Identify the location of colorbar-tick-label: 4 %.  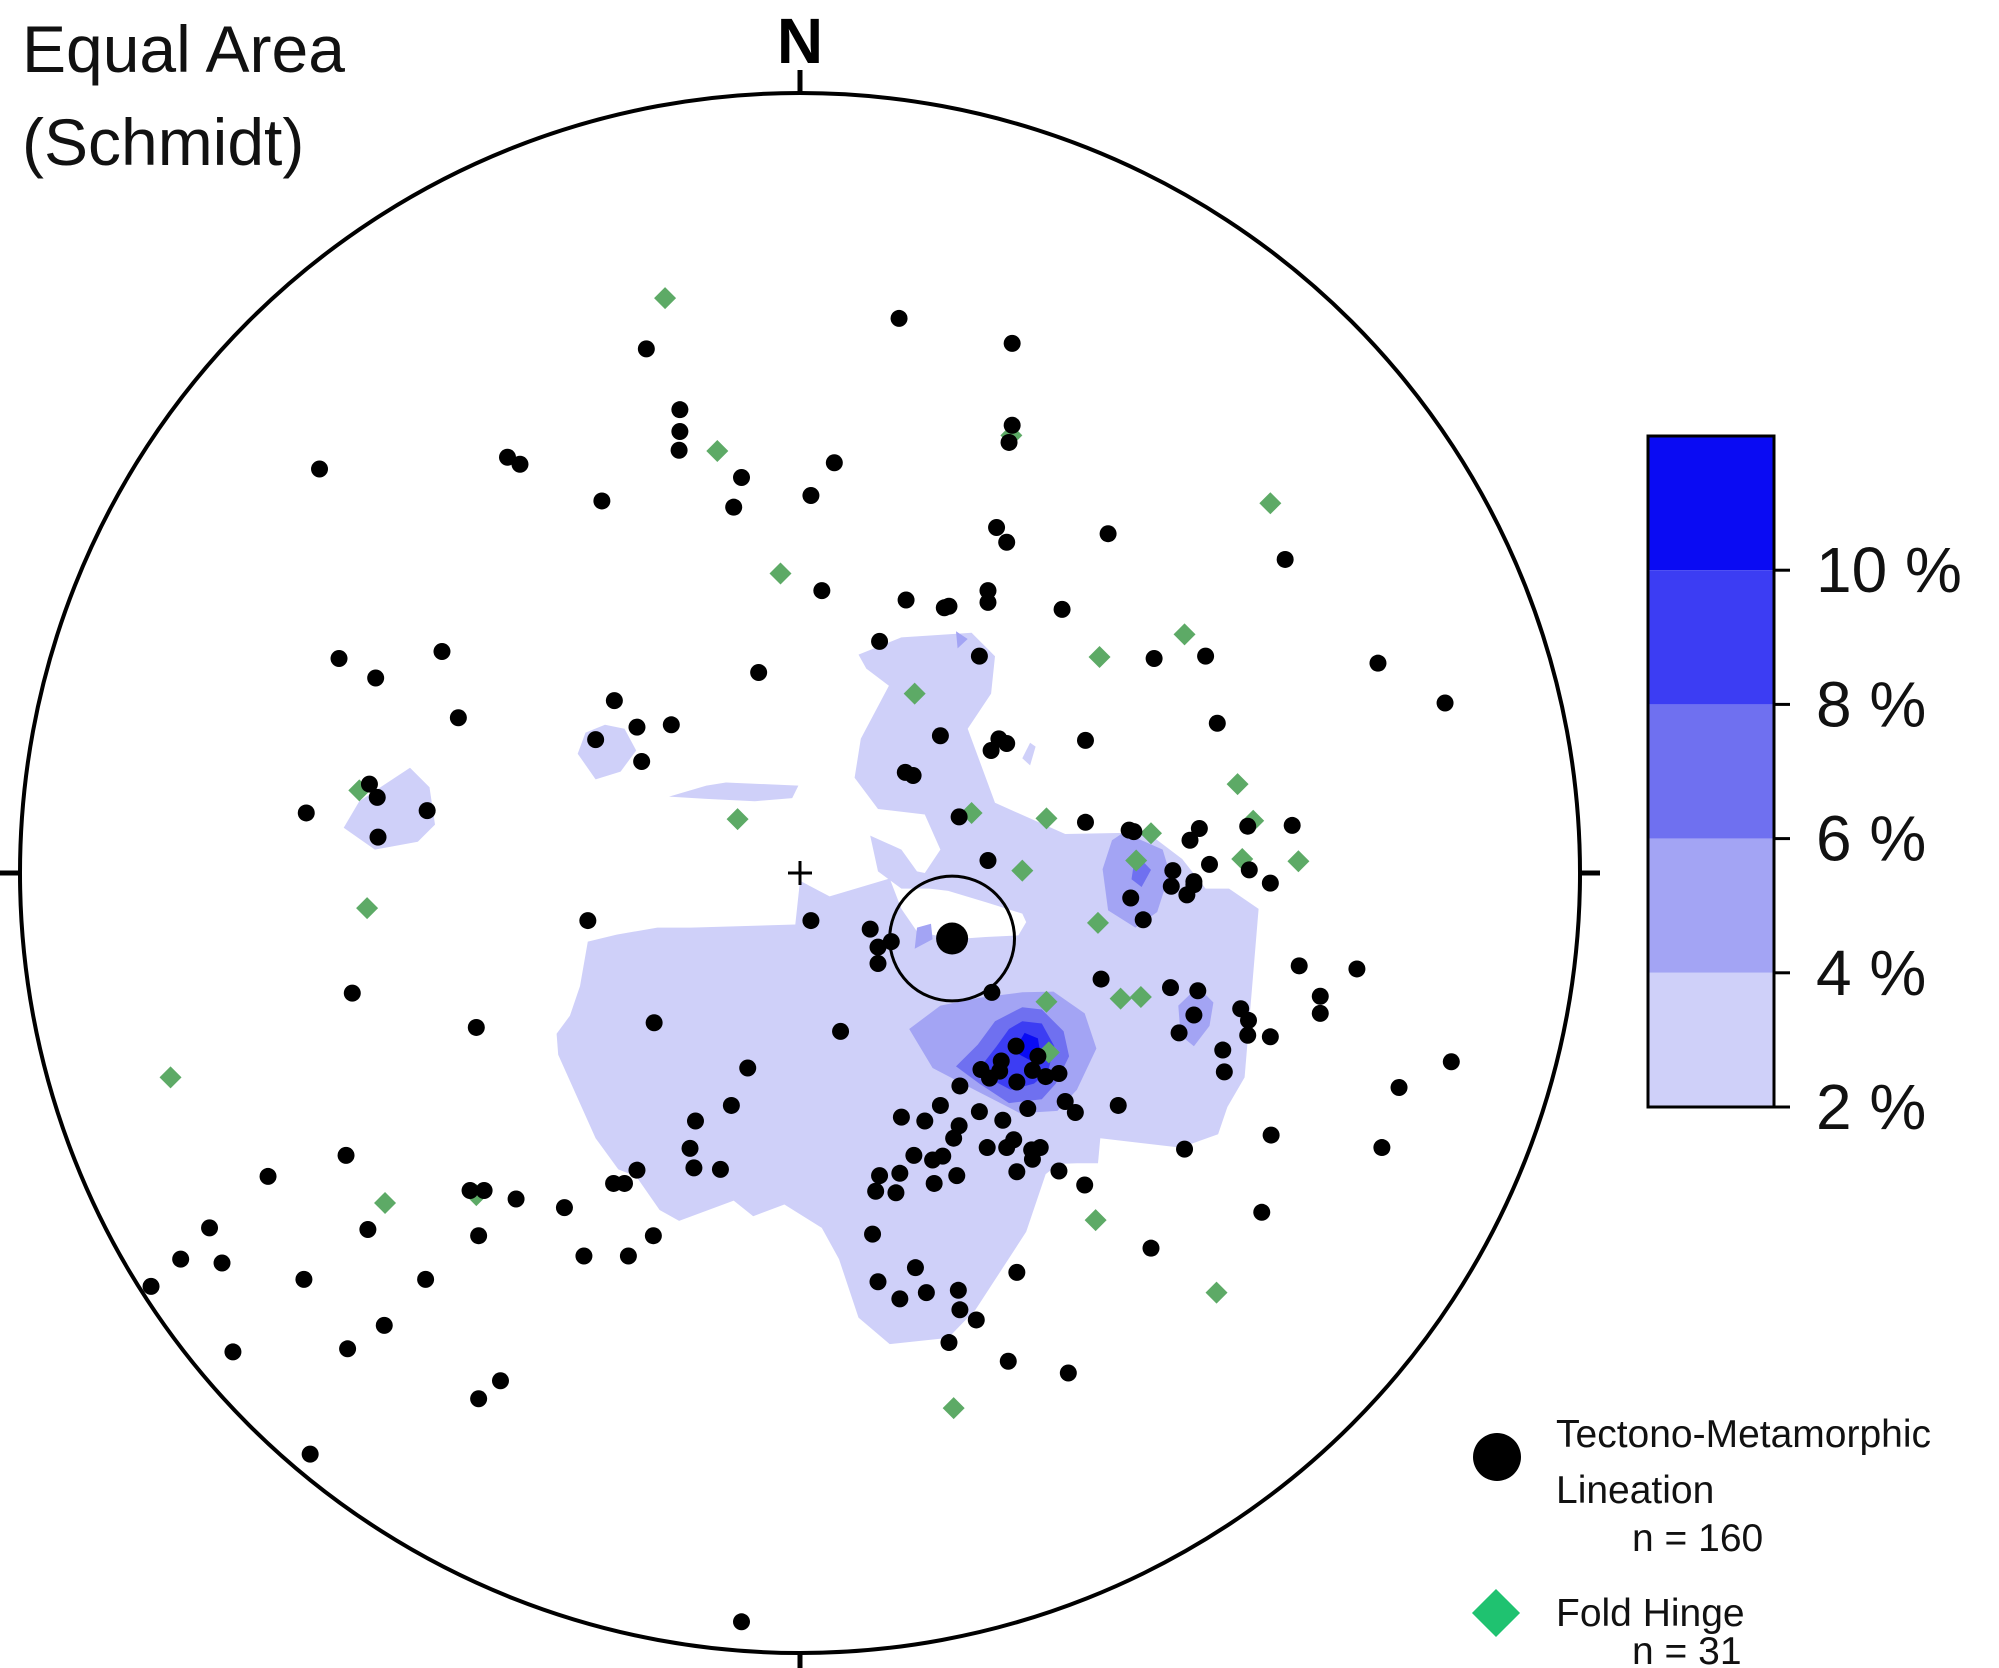
(1871, 973).